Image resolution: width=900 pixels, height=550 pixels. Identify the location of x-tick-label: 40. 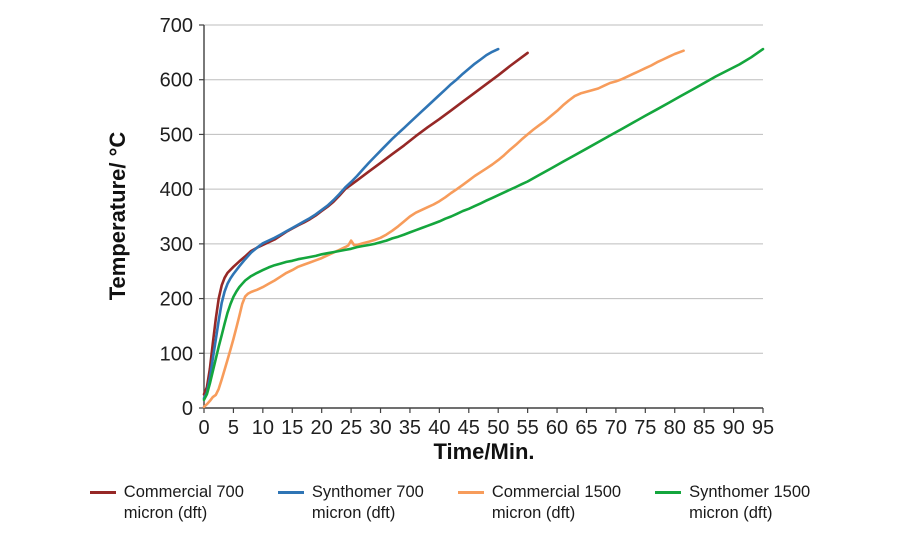
(439, 428).